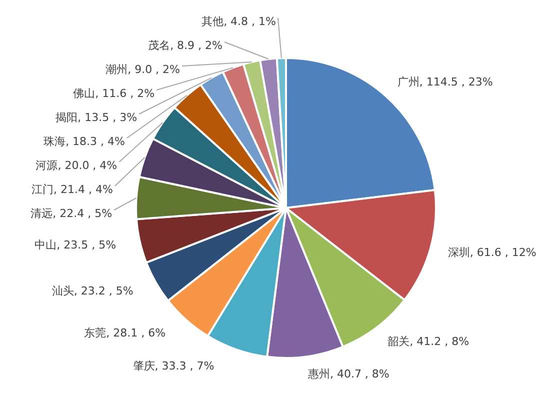 Image resolution: width=560 pixels, height=408 pixels. Describe the element at coordinates (429, 341) in the screenshot. I see `slice-label: 韶关, 41.2 , 8%` at that location.